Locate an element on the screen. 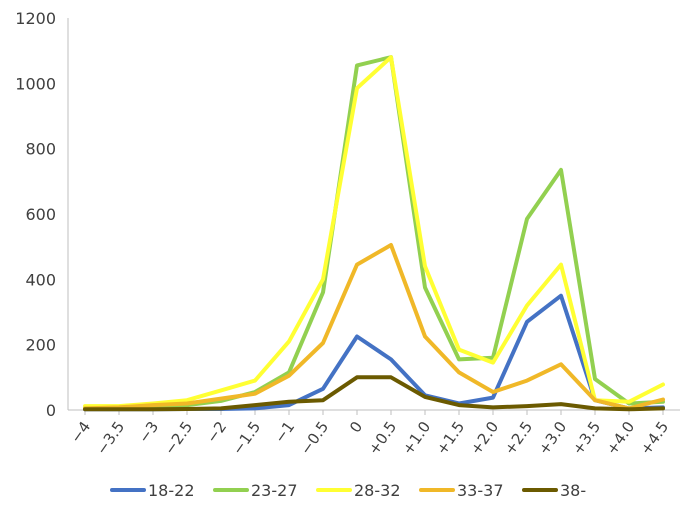 The height and width of the screenshot is (516, 700). x-tick-label: −4 is located at coordinates (80, 432).